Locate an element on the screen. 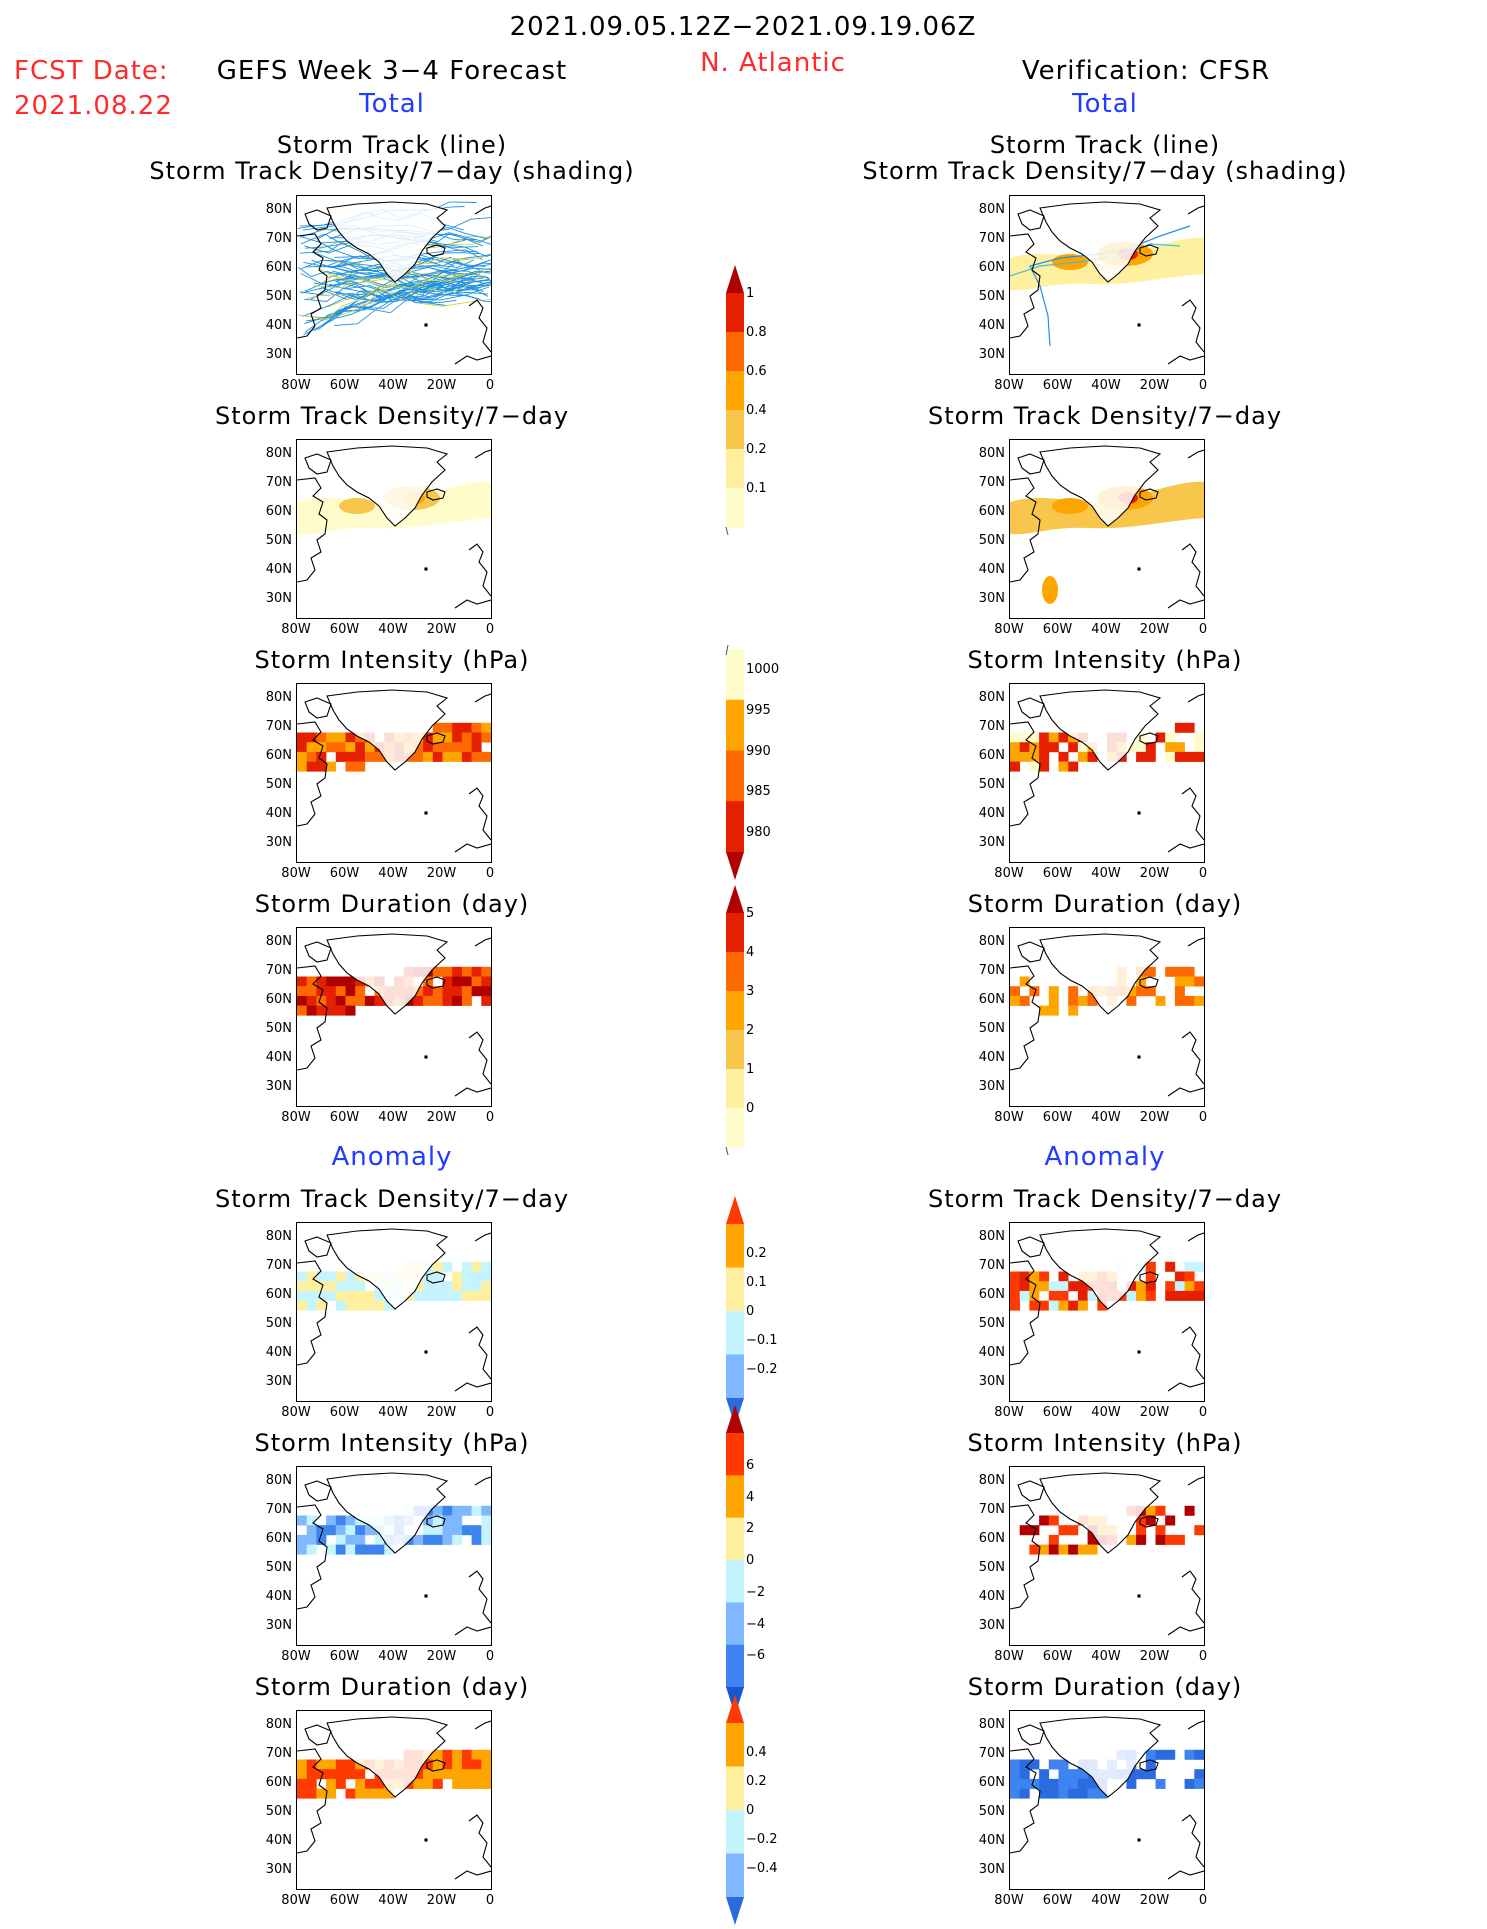 Image resolution: width=1487 pixels, height=1929 pixels. title-intensity-right: Storm Intensity (hPa) is located at coordinates (1105, 660).